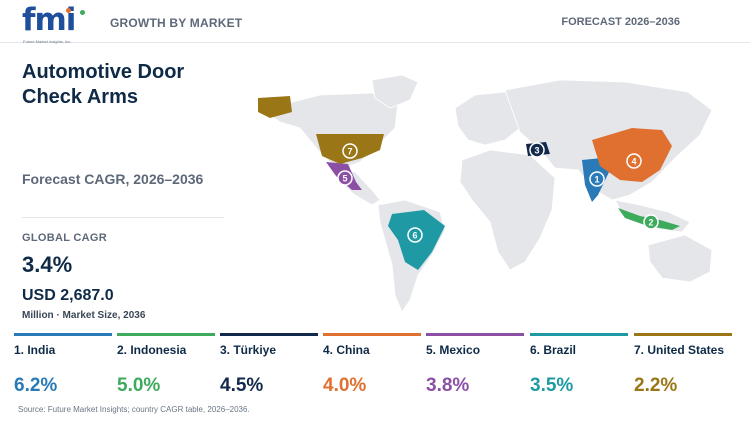 The image size is (750, 421). What do you see at coordinates (553, 350) in the screenshot?
I see `country-name: 6. Brazil` at bounding box center [553, 350].